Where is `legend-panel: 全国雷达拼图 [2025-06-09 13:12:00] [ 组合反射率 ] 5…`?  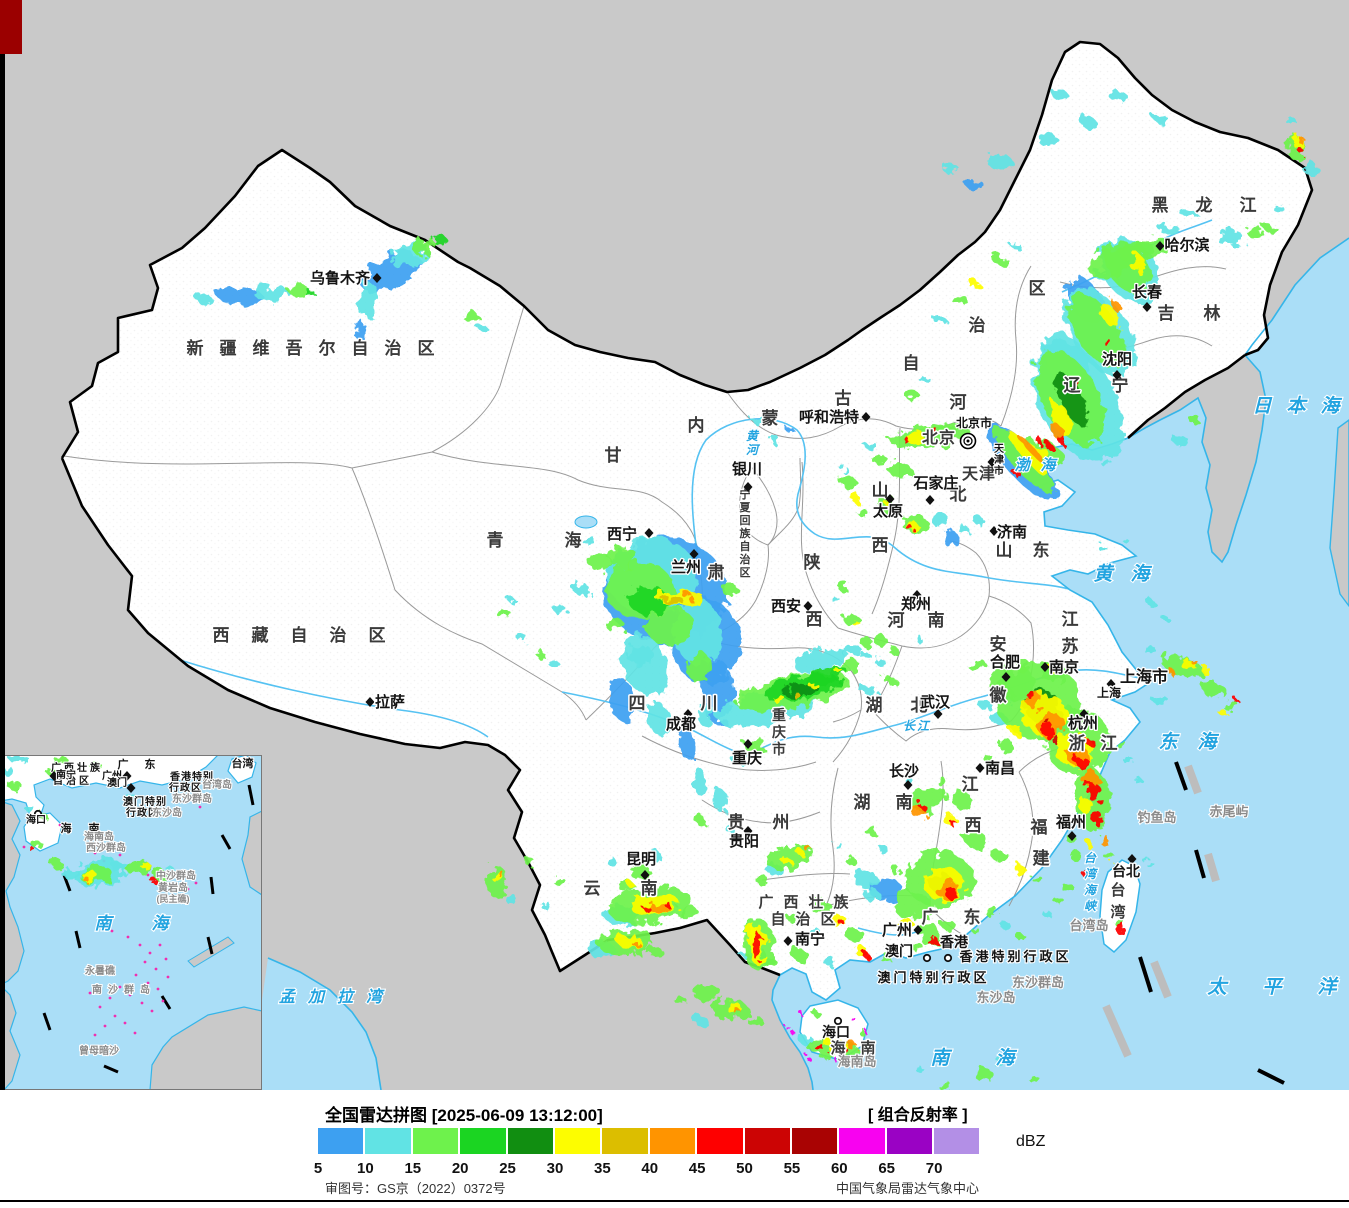 legend-panel: 全国雷达拼图 [2025-06-09 13:12:00] [ 组合反射率 ] 5… is located at coordinates (674, 1149).